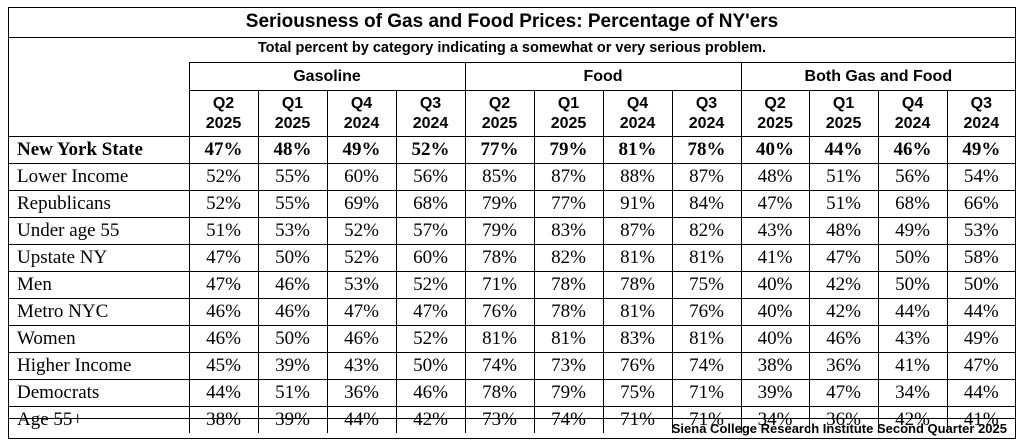  What do you see at coordinates (981, 258) in the screenshot?
I see `value-cell: 58%` at bounding box center [981, 258].